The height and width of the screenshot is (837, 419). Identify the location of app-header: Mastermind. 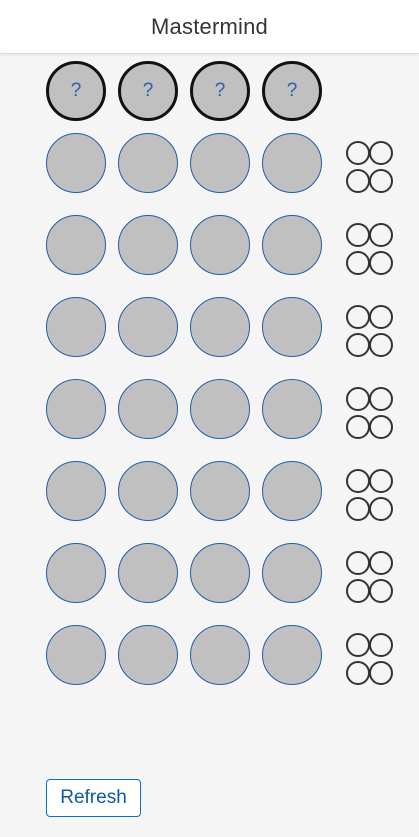
(209, 27).